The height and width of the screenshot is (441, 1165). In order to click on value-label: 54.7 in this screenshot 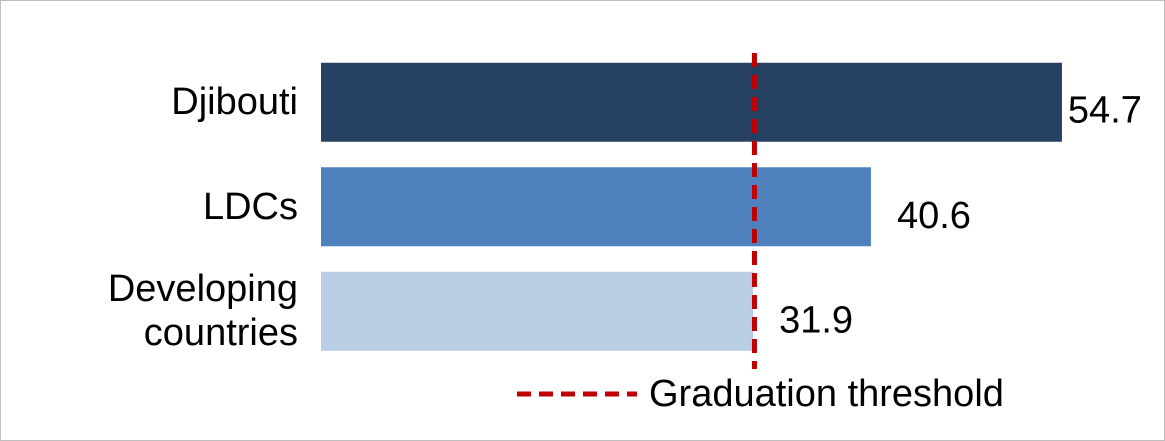, I will do `click(1105, 110)`.